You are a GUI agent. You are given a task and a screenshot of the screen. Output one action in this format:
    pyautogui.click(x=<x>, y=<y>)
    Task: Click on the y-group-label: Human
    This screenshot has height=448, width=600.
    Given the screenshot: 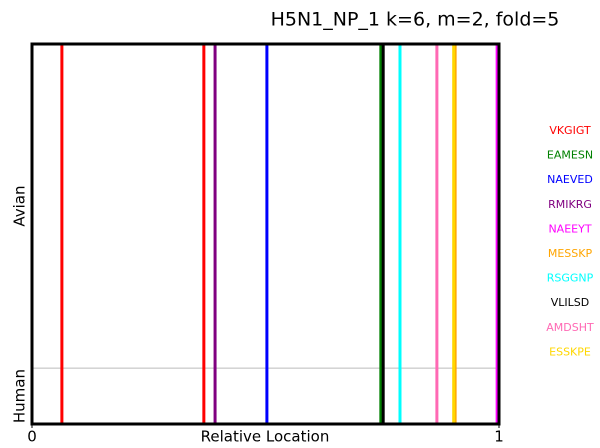 What is the action you would take?
    pyautogui.click(x=20, y=396)
    